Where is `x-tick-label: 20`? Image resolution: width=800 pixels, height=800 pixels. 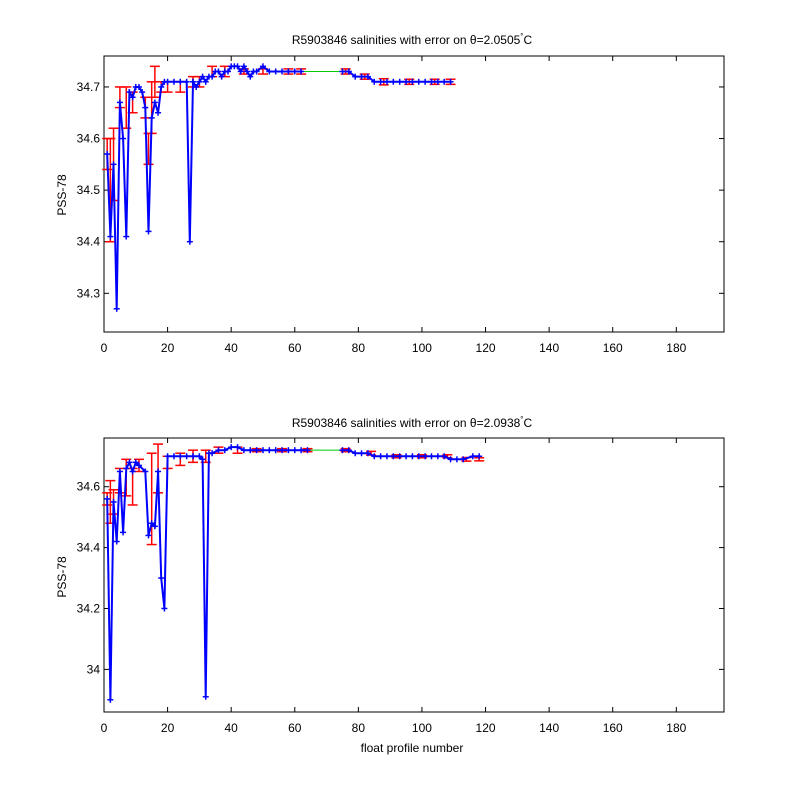
x-tick-label: 20 is located at coordinates (168, 348).